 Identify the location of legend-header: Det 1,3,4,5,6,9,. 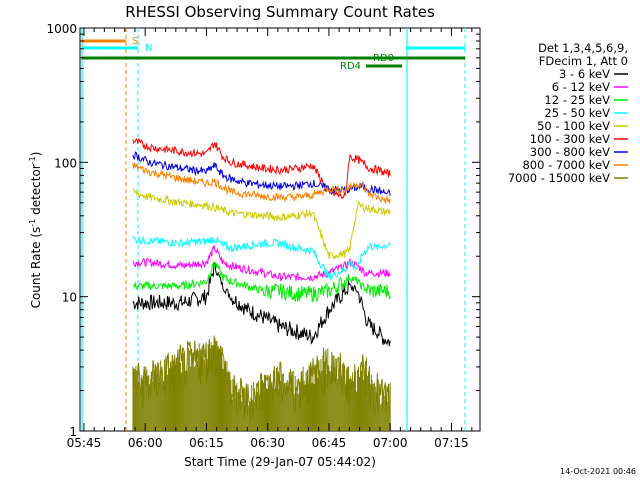
(583, 48).